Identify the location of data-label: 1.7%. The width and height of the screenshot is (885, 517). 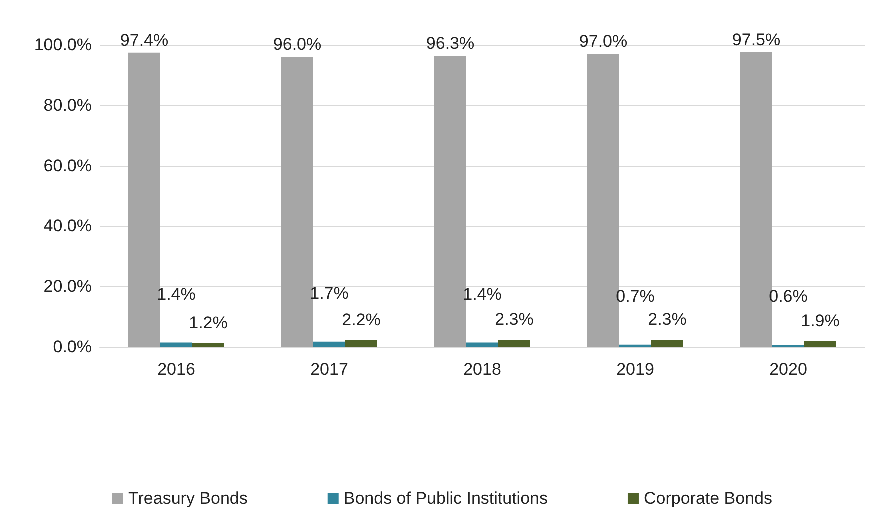
(329, 293).